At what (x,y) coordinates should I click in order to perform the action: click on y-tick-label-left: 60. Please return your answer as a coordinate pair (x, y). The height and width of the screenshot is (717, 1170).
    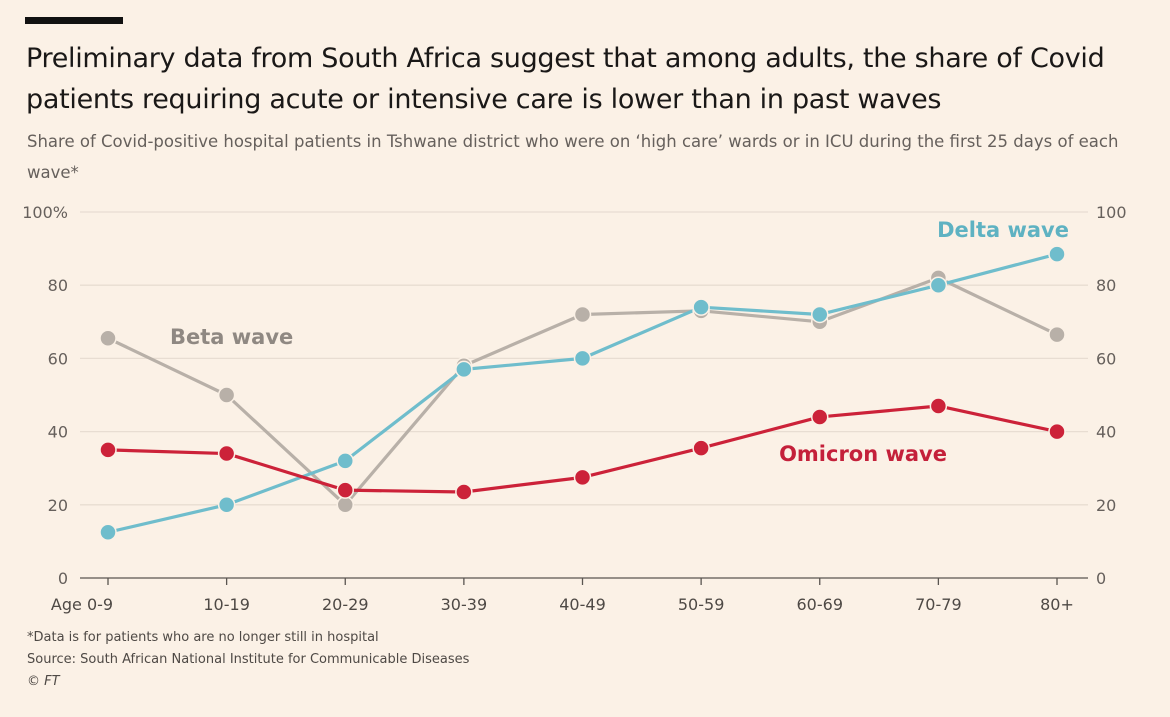
    Looking at the image, I should click on (58, 358).